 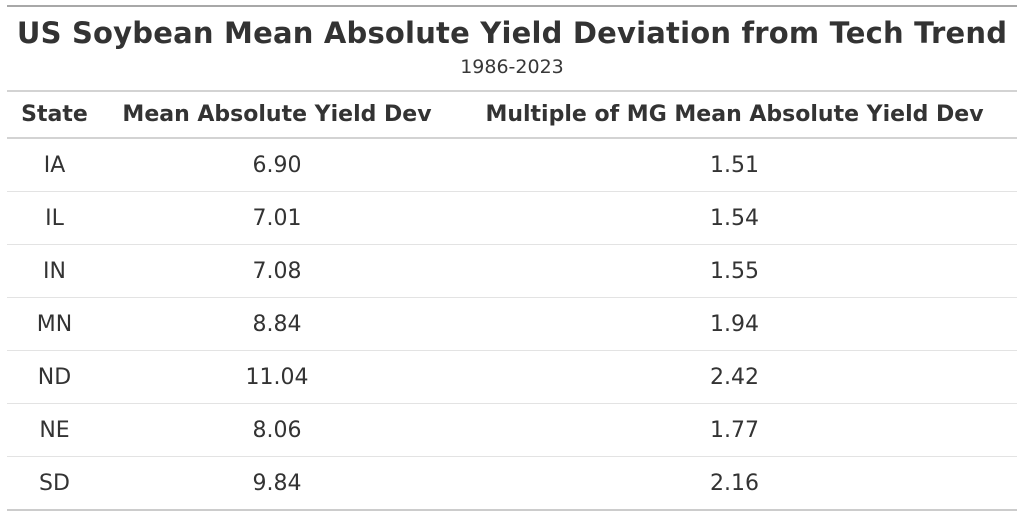 What do you see at coordinates (734, 483) in the screenshot?
I see `cell-multiple-of-mg: 2.16` at bounding box center [734, 483].